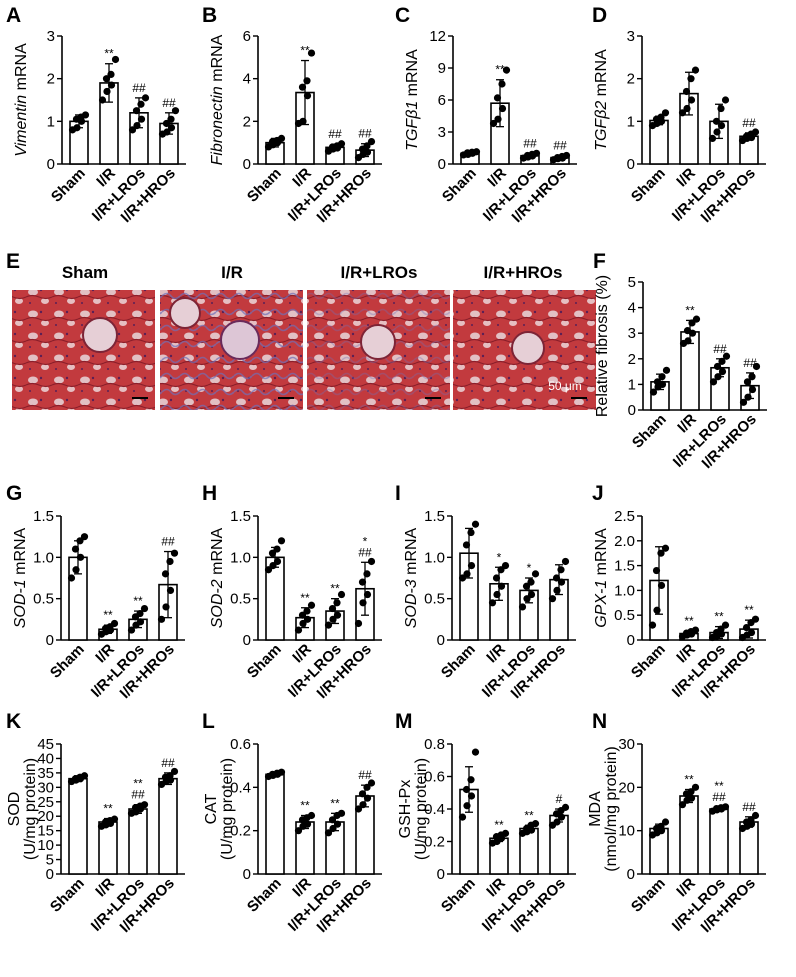  I want to click on y-tick-label: 9, so click(442, 68).